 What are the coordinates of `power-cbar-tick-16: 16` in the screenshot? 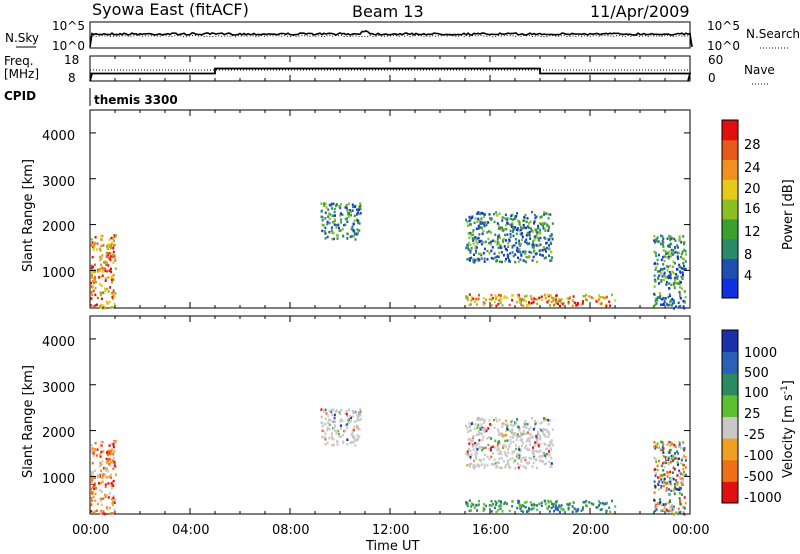 It's located at (752, 209).